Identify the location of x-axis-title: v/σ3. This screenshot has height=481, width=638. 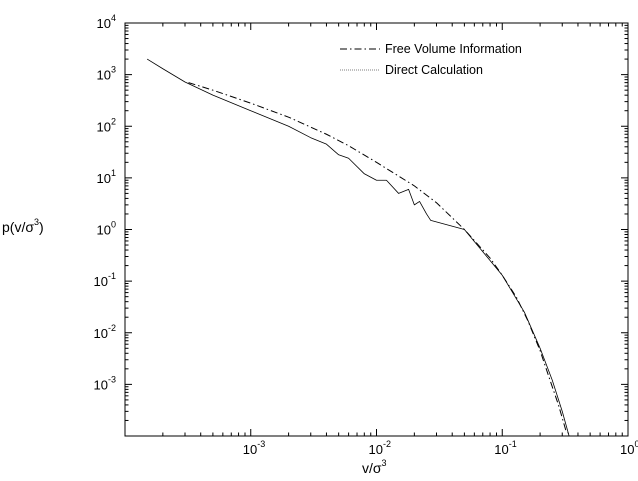
(374, 467).